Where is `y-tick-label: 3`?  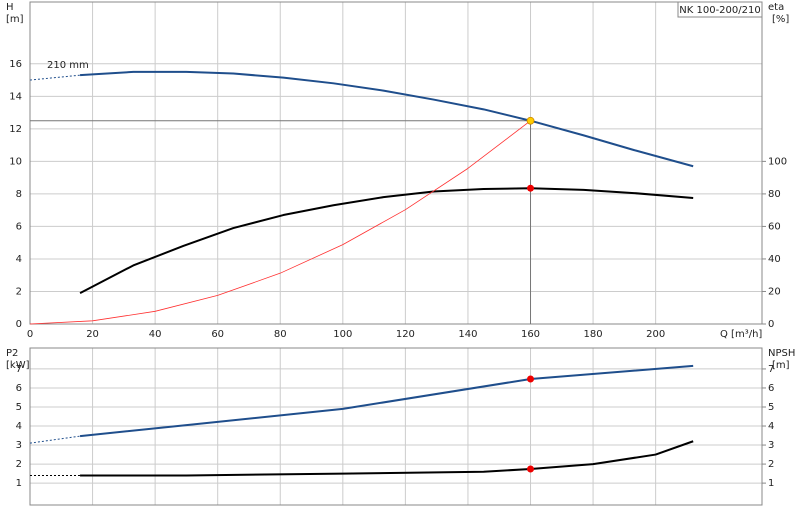 y-tick-label: 3 is located at coordinates (19, 445).